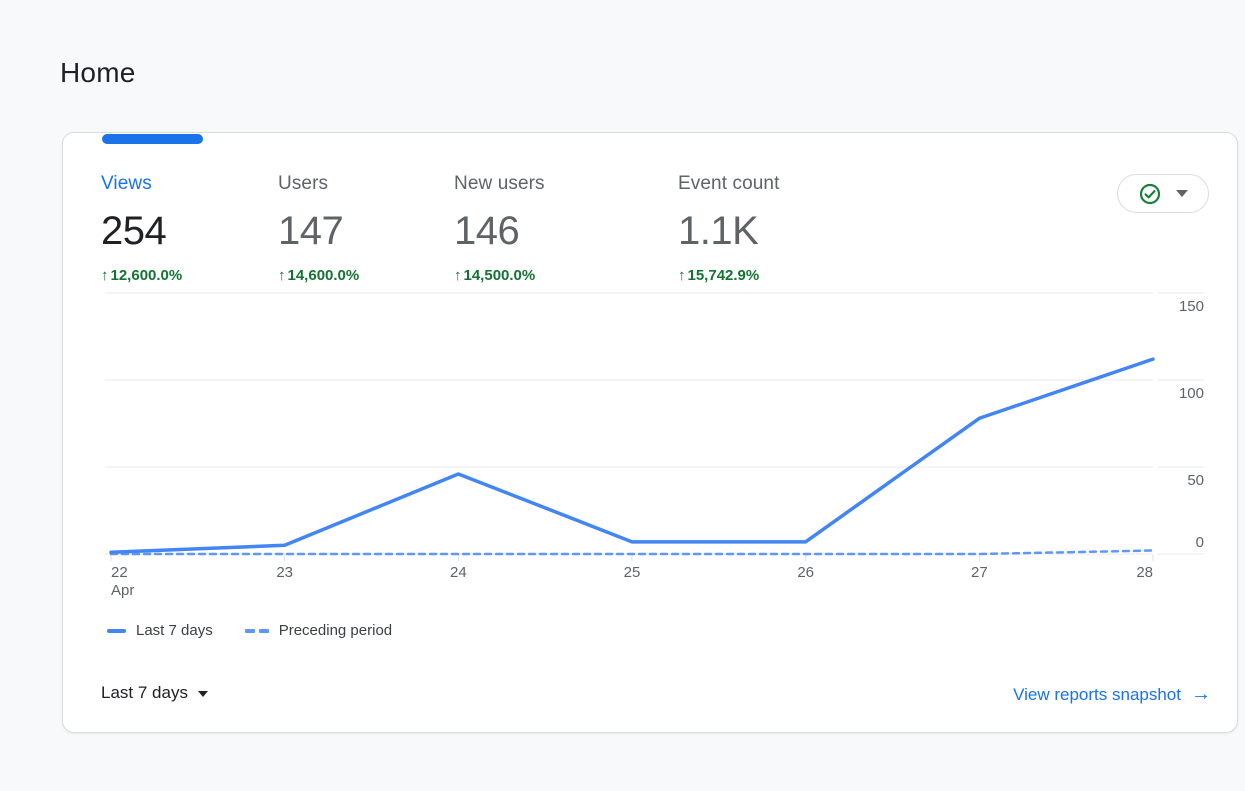 The image size is (1245, 791). Describe the element at coordinates (256, 630) in the screenshot. I see `preceding-period-dash-swatch` at that location.